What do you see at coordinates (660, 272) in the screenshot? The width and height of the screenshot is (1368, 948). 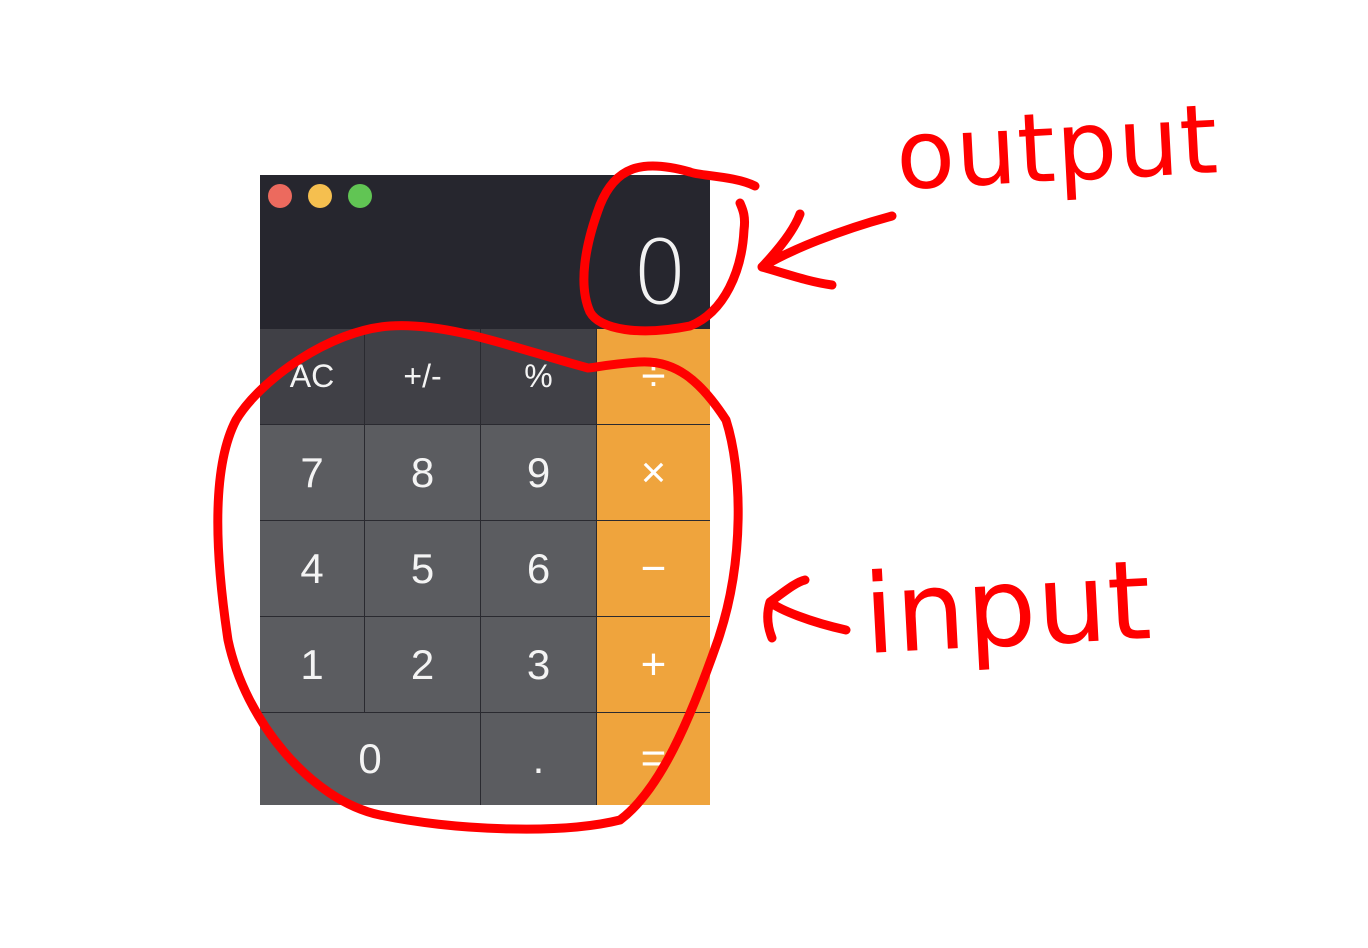 I see `display-value: 0` at bounding box center [660, 272].